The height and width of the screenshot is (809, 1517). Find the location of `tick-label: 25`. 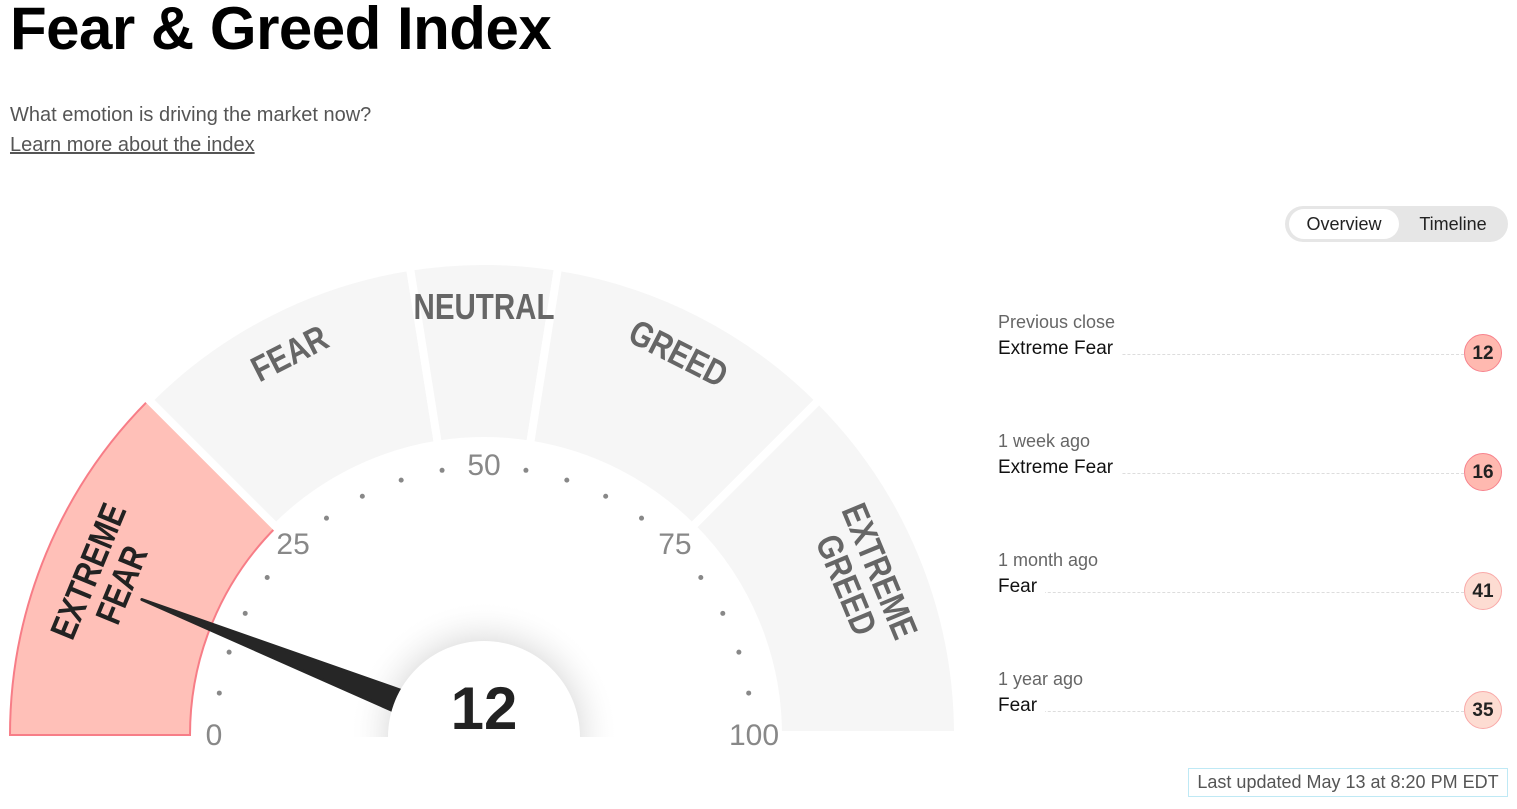

tick-label: 25 is located at coordinates (292, 544).